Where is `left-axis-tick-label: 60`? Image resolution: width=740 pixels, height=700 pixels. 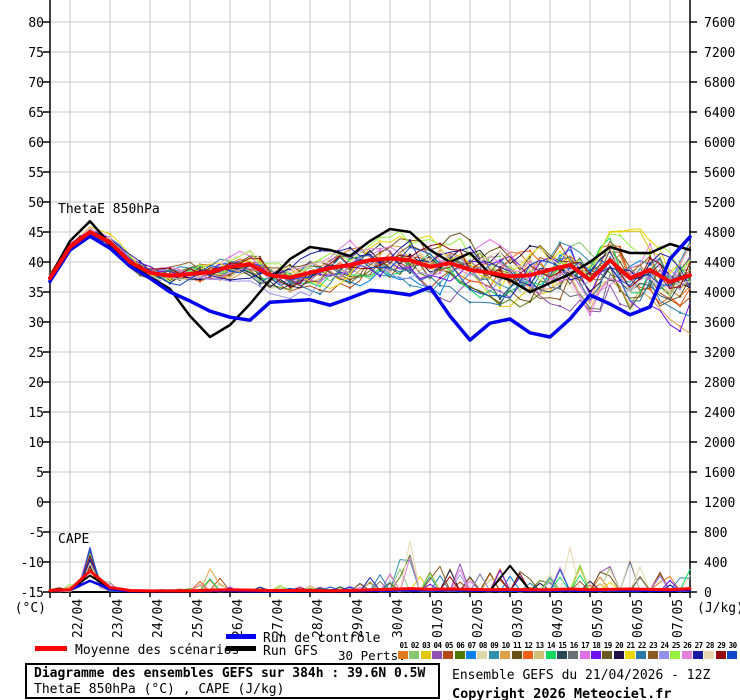 left-axis-tick-label: 60 is located at coordinates (36, 143).